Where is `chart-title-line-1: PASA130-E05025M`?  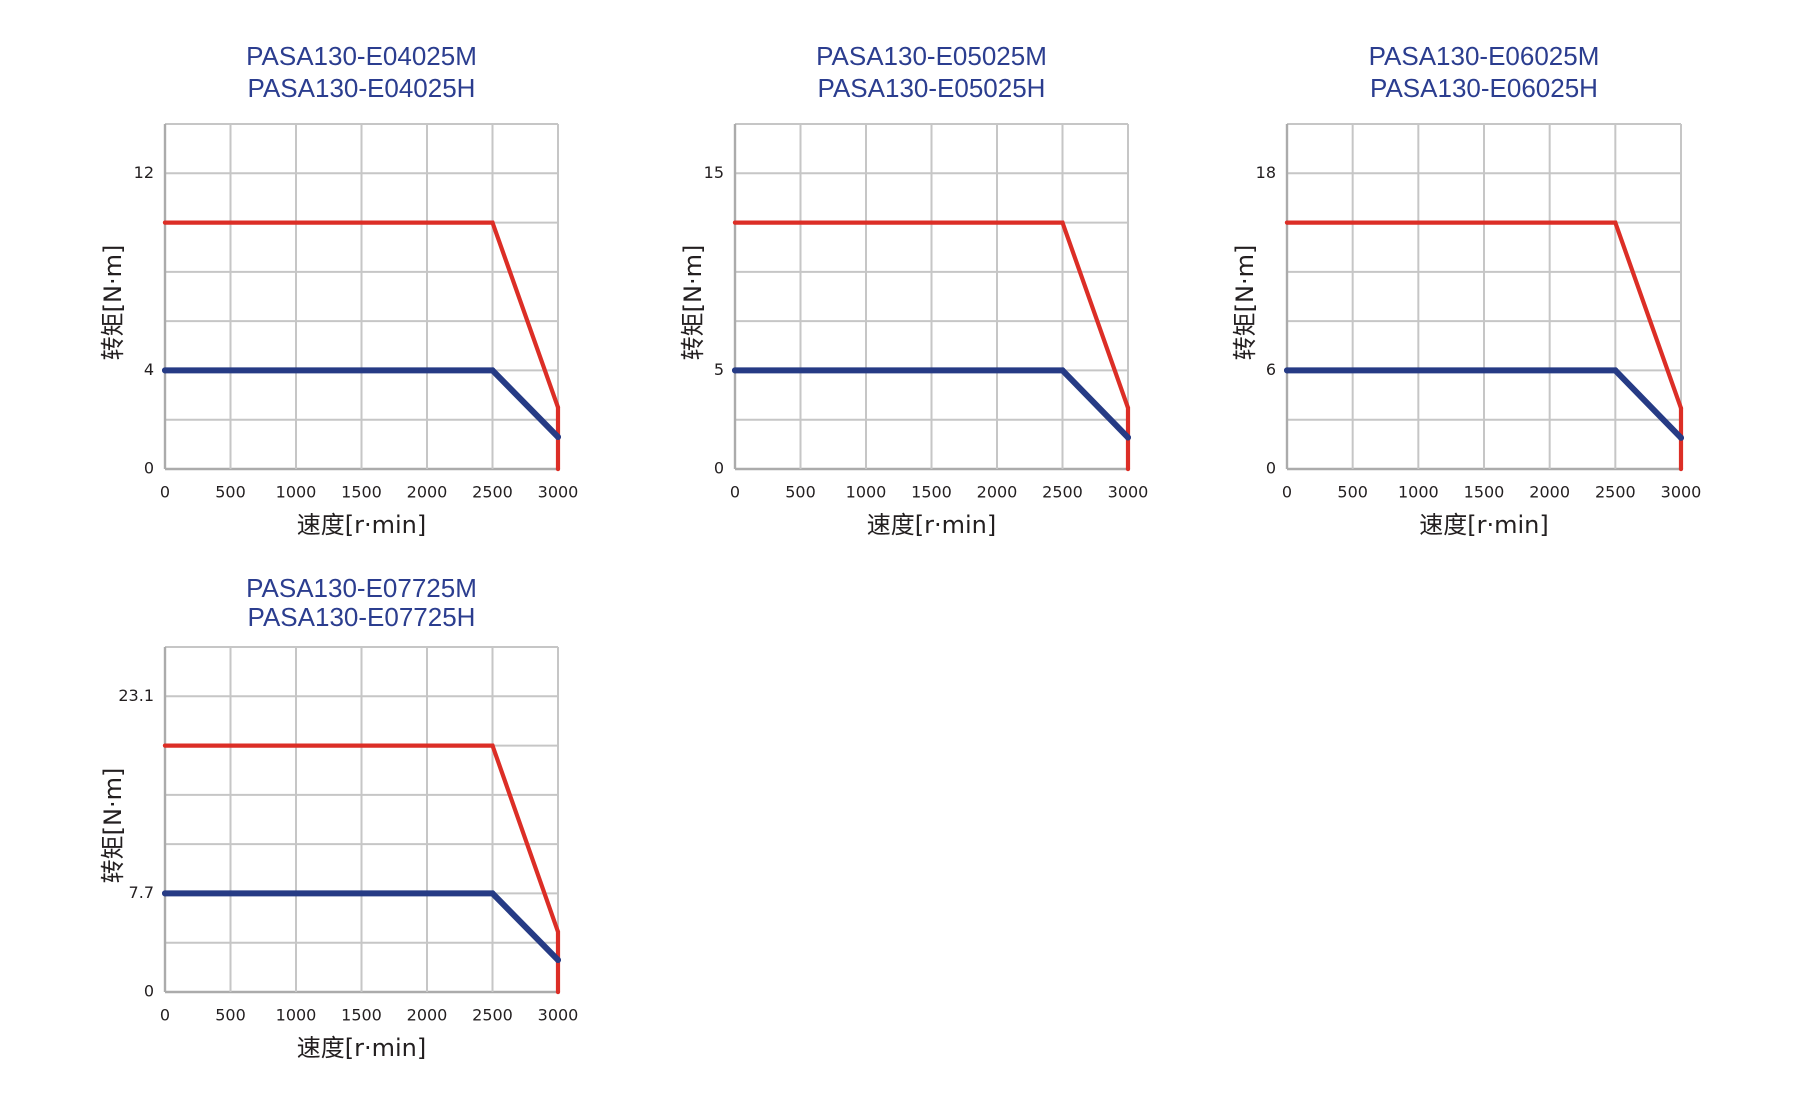
chart-title-line-1: PASA130-E05025M is located at coordinates (931, 56).